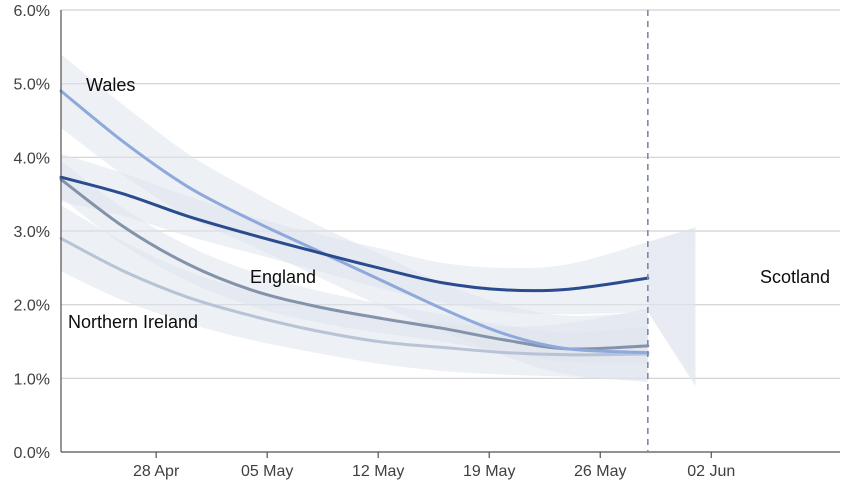 This screenshot has height=489, width=850. I want to click on series-label: Scotland, so click(795, 277).